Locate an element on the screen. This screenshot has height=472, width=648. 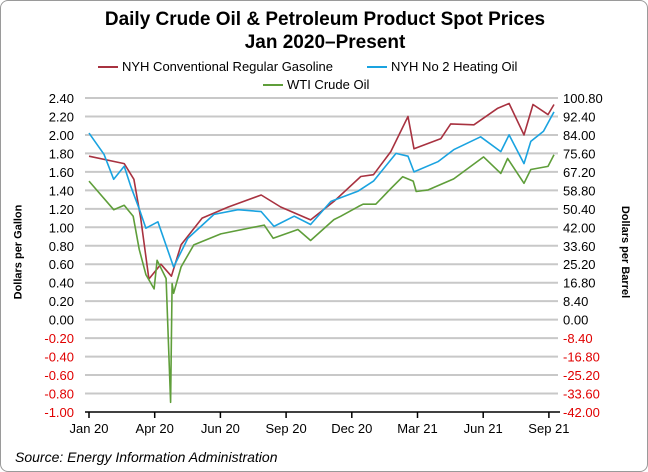
y-tick-label-right: 92.40 is located at coordinates (579, 116).